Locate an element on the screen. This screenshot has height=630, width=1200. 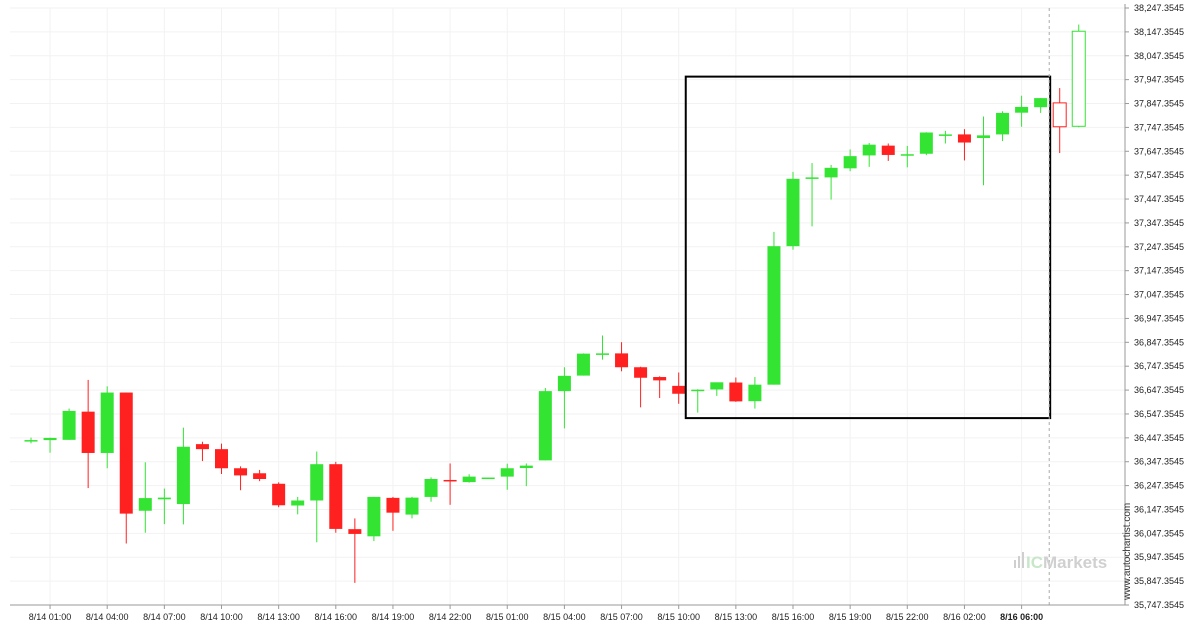
y-tick-label: 38,247.3545 is located at coordinates (1159, 8).